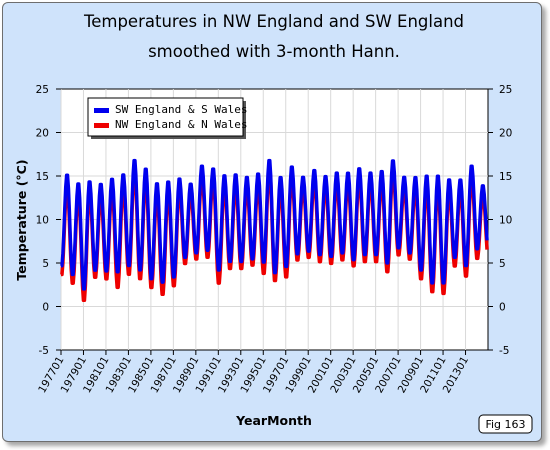 Image resolution: width=550 pixels, height=450 pixels. I want to click on legend-label-sw-england: SW England & S Wales, so click(181, 109).